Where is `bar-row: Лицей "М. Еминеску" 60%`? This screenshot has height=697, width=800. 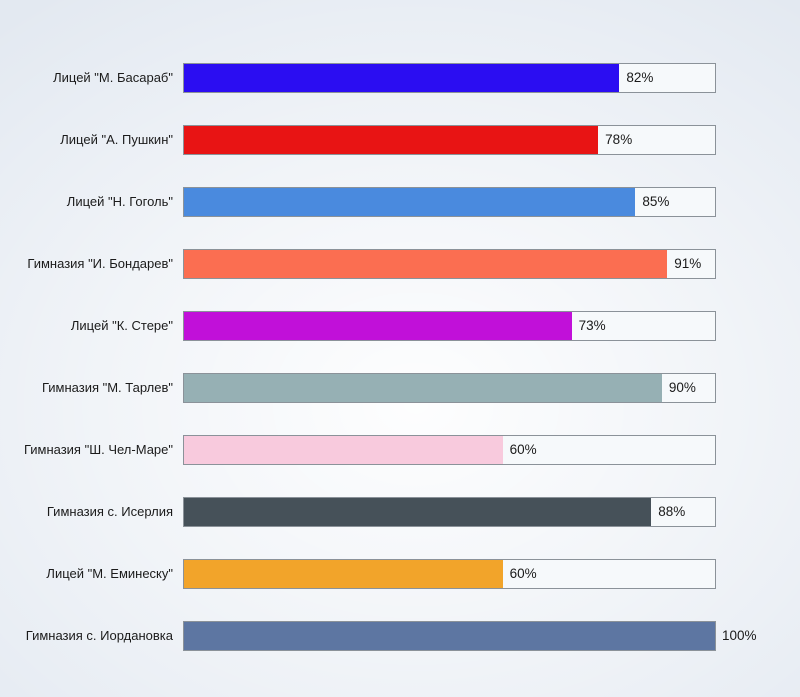 bar-row: Лицей "М. Еминеску" 60% is located at coordinates (400, 574).